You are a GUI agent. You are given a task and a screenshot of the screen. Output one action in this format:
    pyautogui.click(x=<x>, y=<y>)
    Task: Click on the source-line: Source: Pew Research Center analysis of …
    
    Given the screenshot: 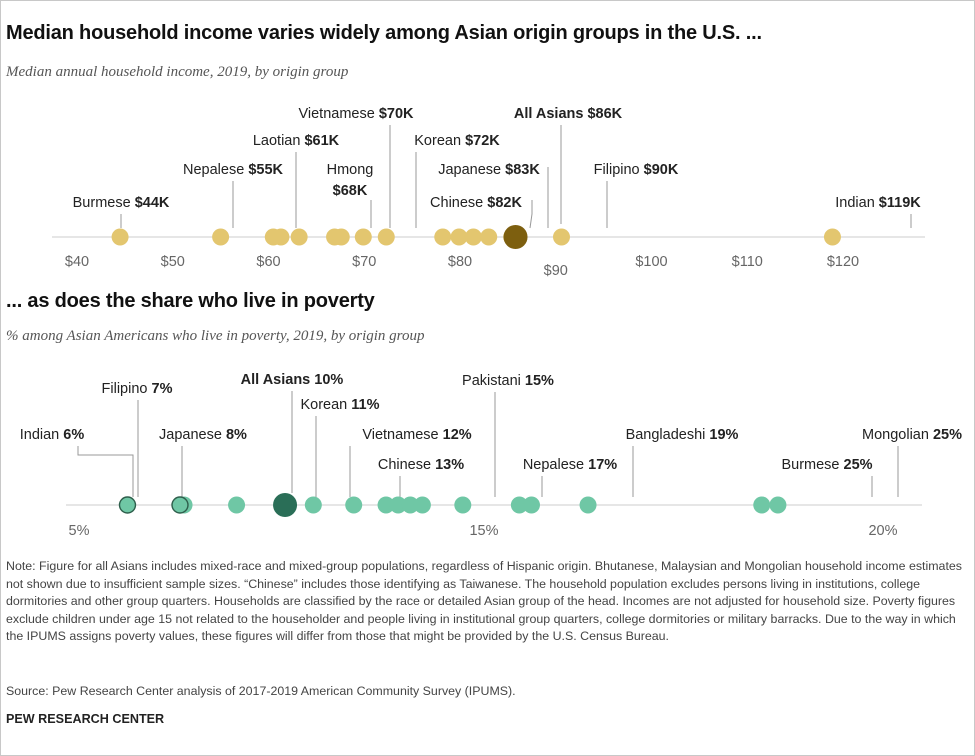 What is the action you would take?
    pyautogui.click(x=261, y=691)
    